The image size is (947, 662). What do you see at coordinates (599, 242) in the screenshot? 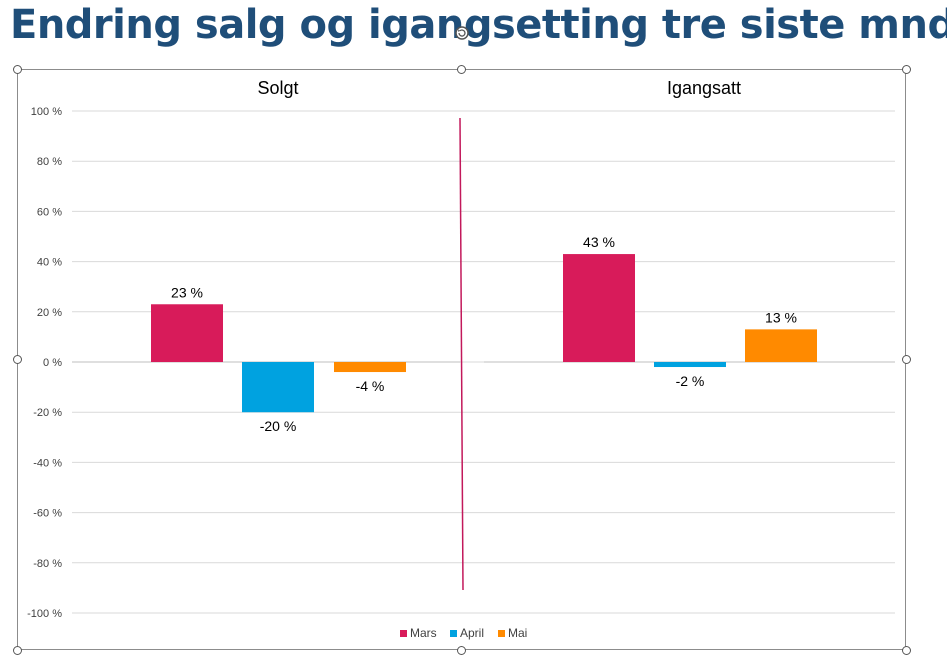
I see `data-label: 43 %` at bounding box center [599, 242].